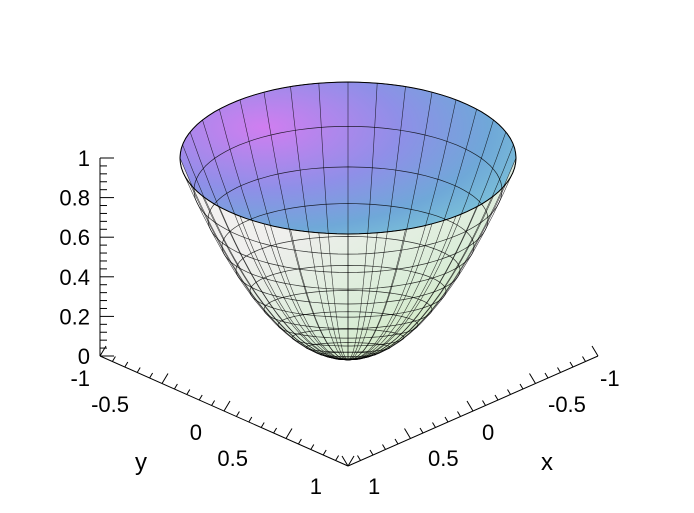  What do you see at coordinates (196, 432) in the screenshot?
I see `y-tick-label: 0` at bounding box center [196, 432].